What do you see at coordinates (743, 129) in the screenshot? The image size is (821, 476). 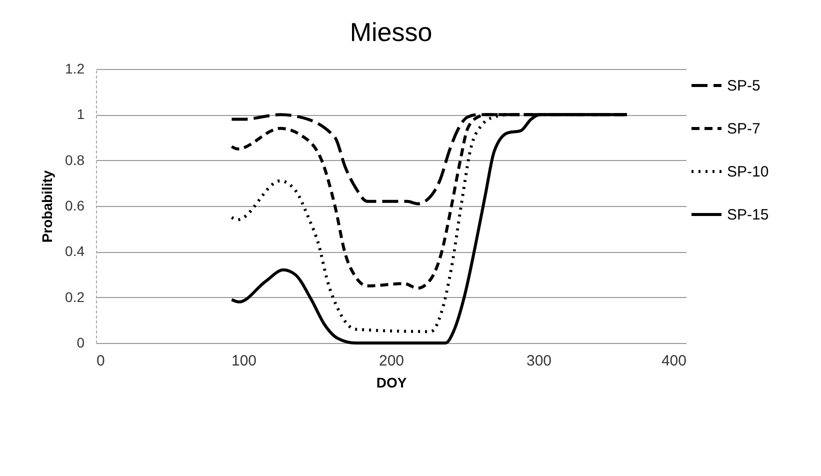 I see `legend-label: SP-7` at bounding box center [743, 129].